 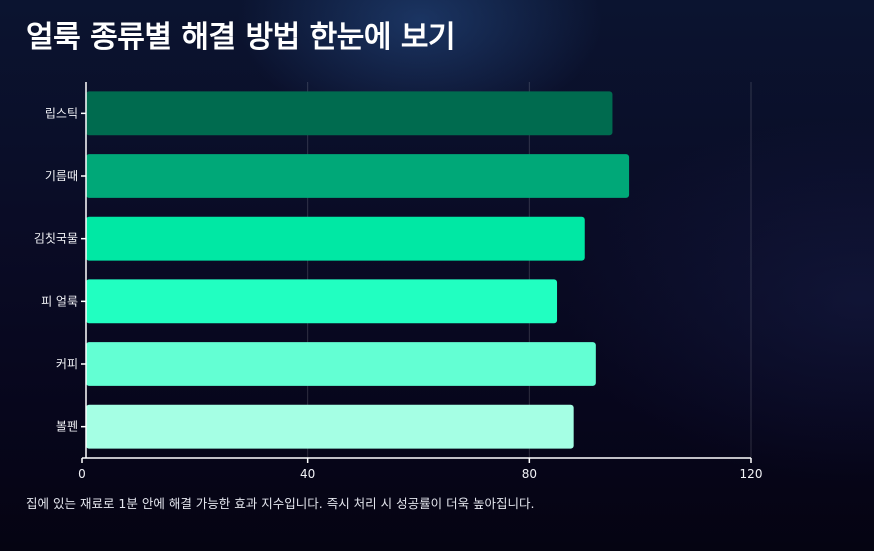 I want to click on x-tick-label: 40, so click(x=307, y=474).